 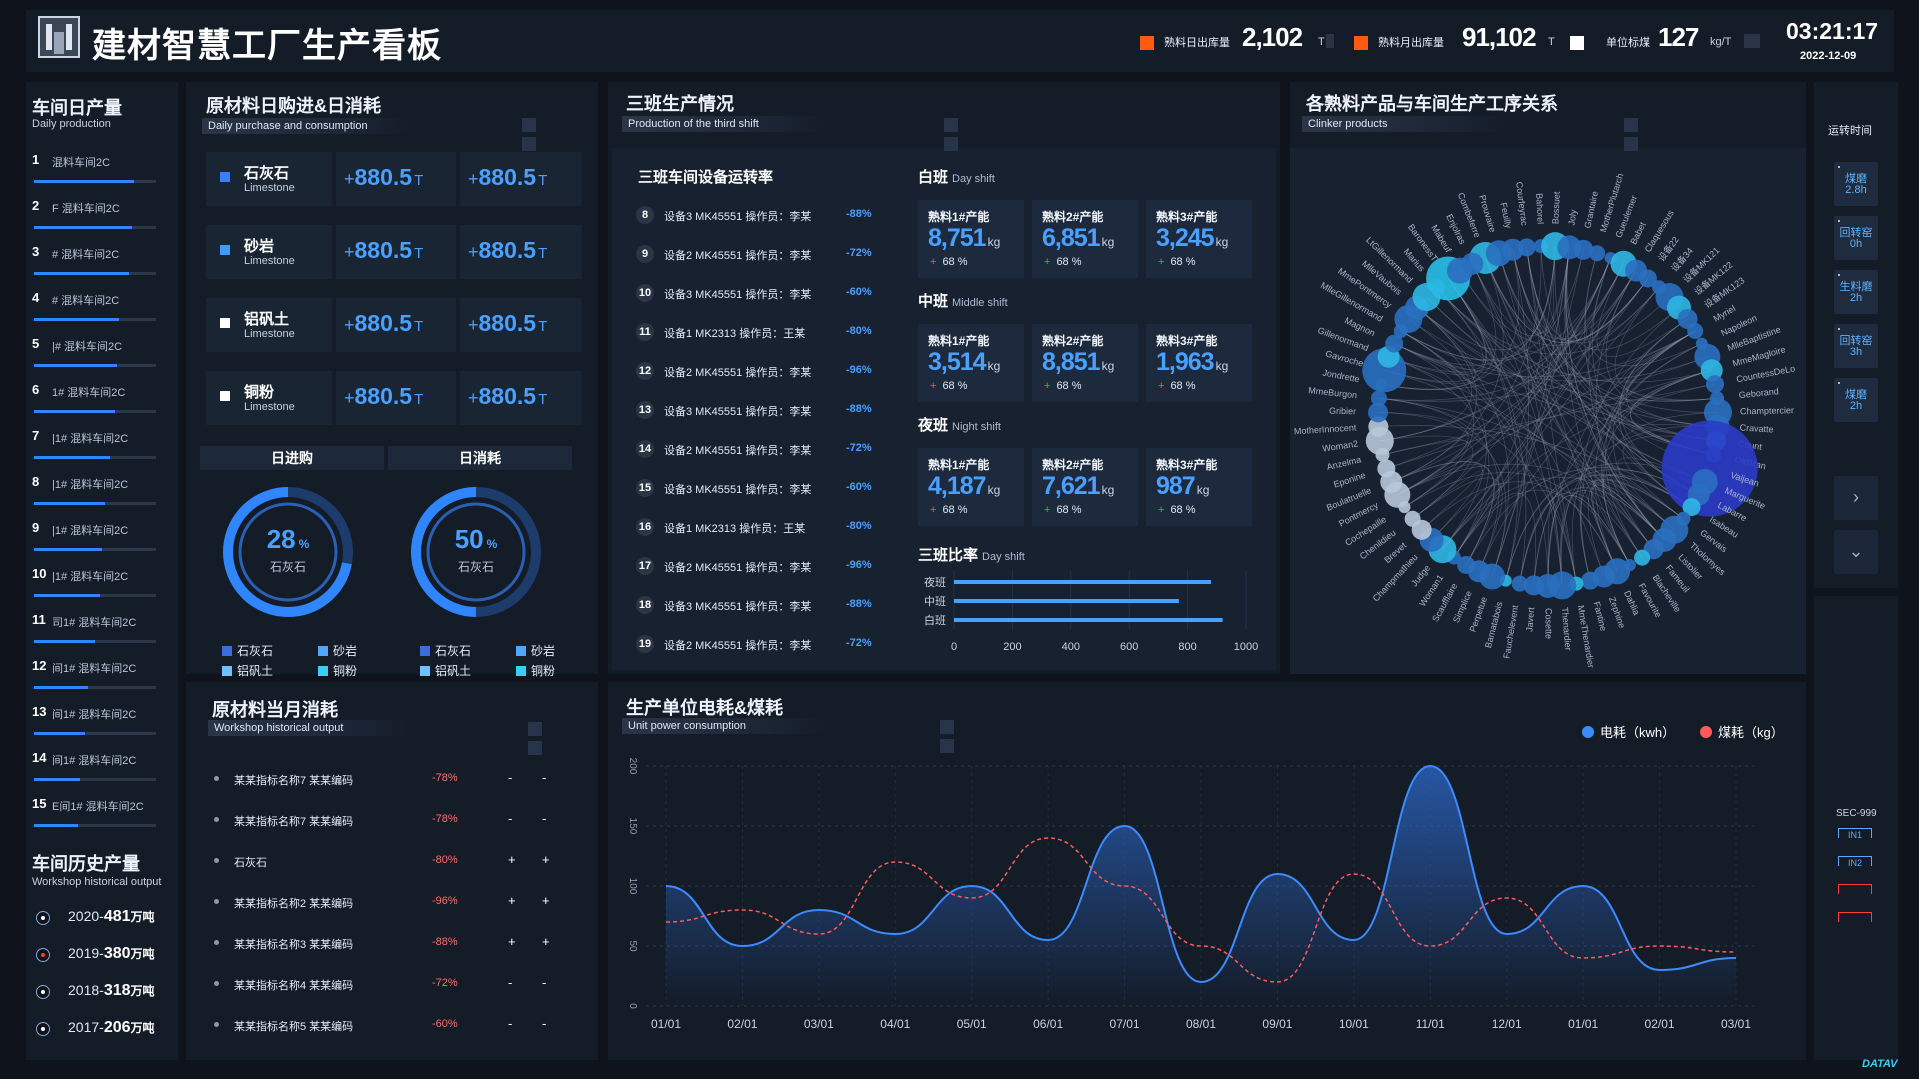 What do you see at coordinates (1856, 292) in the screenshot?
I see `runtime-item: 生料磨 2h` at bounding box center [1856, 292].